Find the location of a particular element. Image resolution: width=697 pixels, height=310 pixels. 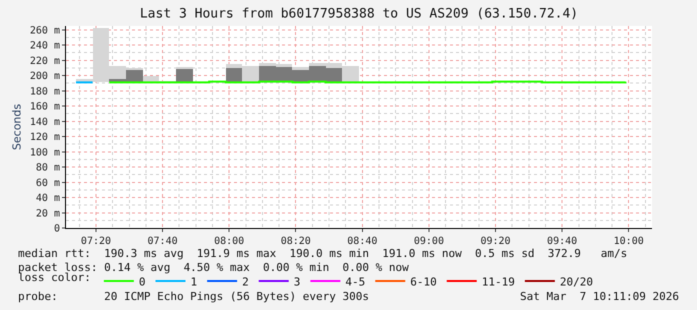

legend-label: 1 is located at coordinates (194, 281).